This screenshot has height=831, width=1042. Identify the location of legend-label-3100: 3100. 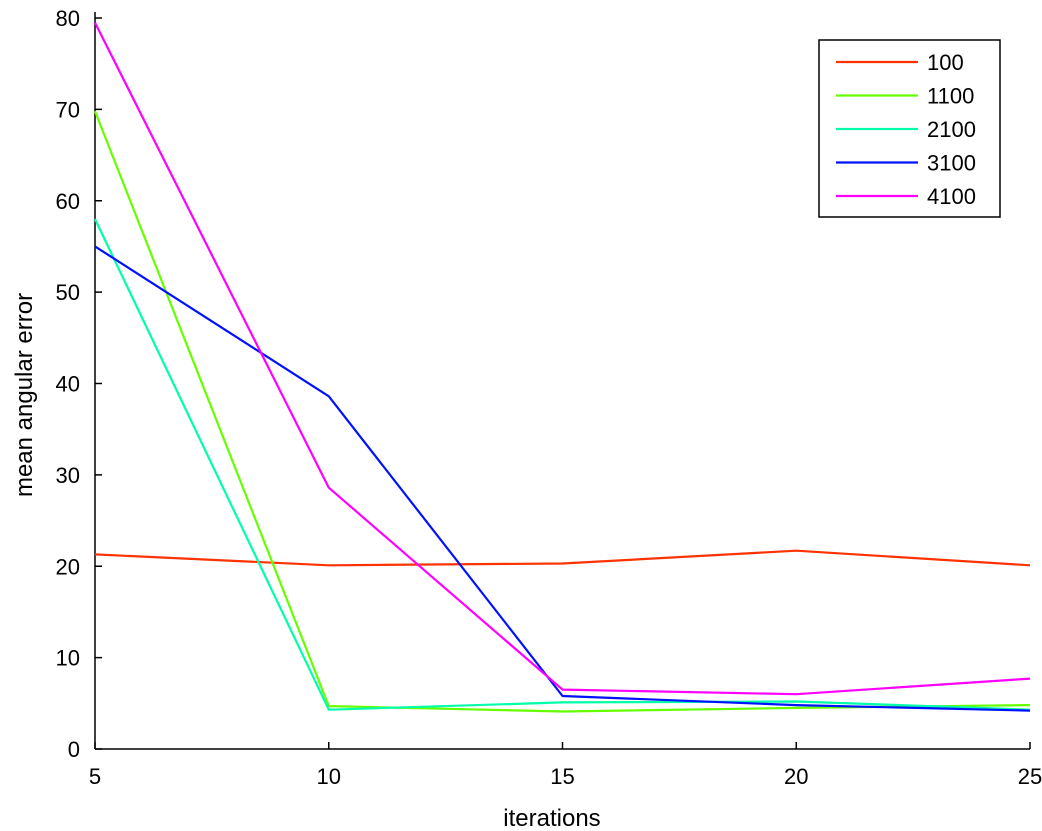
(951, 163).